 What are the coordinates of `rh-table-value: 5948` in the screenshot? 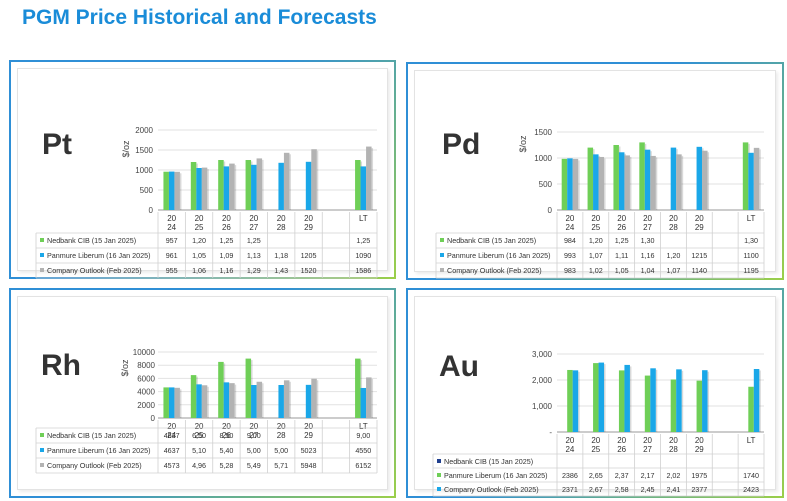 It's located at (309, 465).